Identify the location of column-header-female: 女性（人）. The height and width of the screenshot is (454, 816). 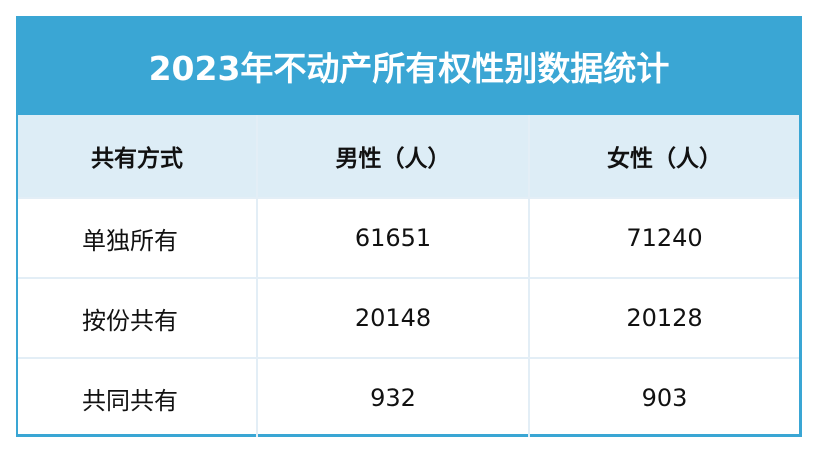
(663, 157).